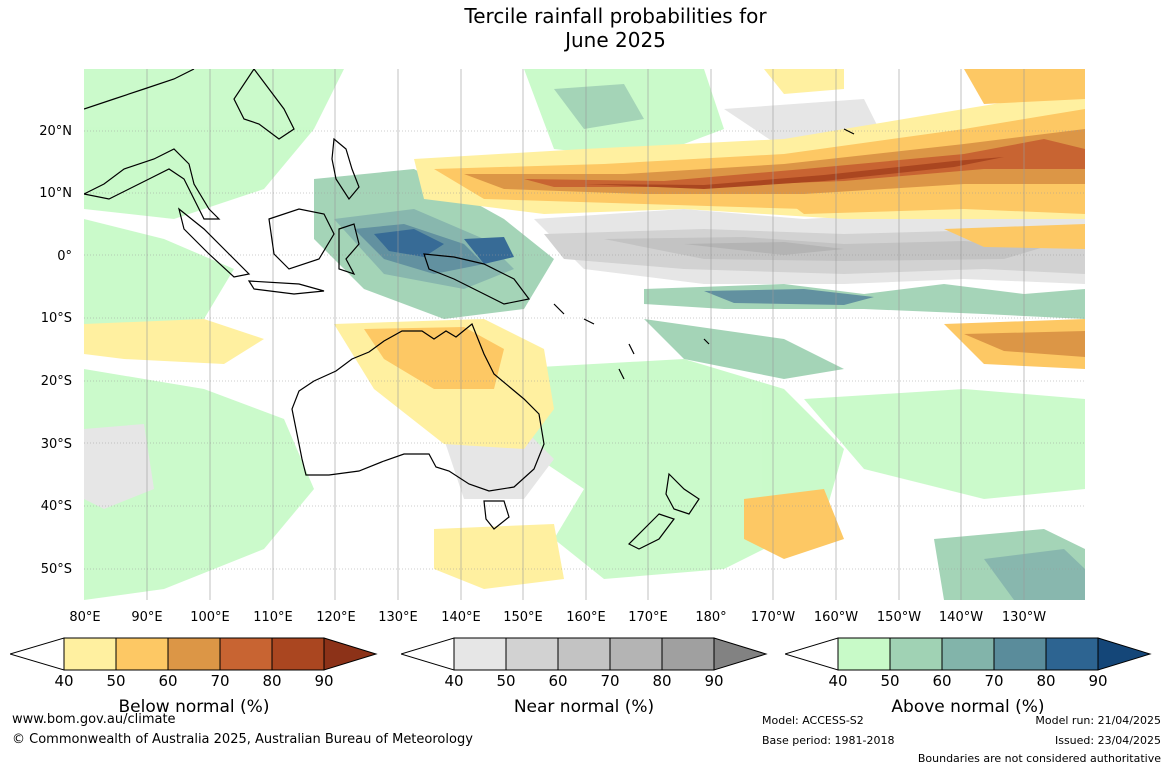 This screenshot has height=770, width=1173. I want to click on colorbar-near-tick-40: 40, so click(454, 681).